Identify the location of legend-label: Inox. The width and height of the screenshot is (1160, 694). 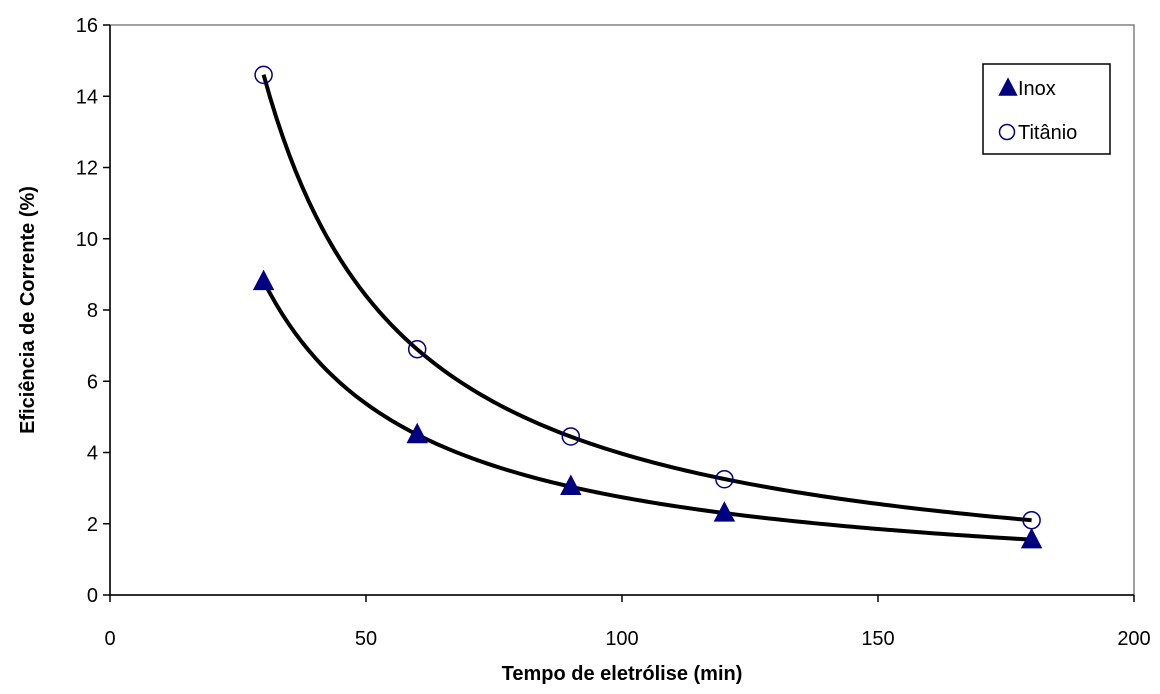
(1037, 89).